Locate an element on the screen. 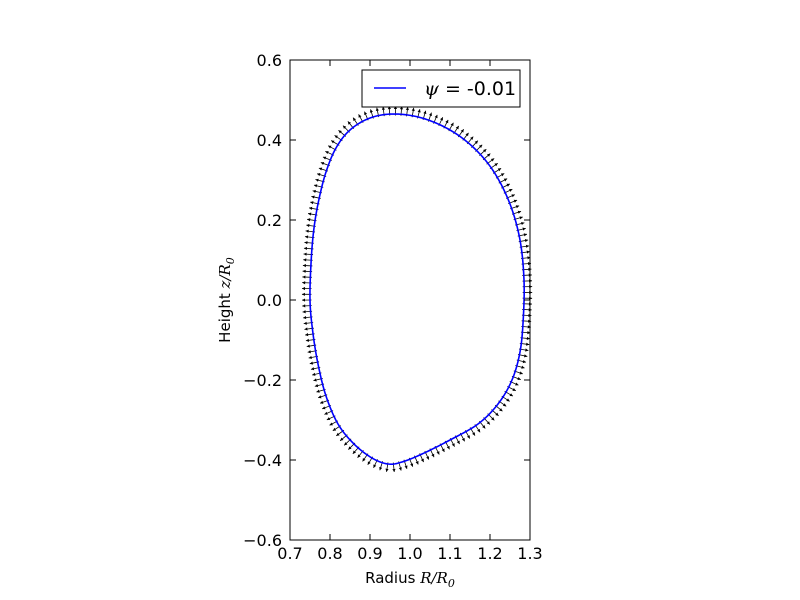  y-tick-label: −0.4 is located at coordinates (262, 460).